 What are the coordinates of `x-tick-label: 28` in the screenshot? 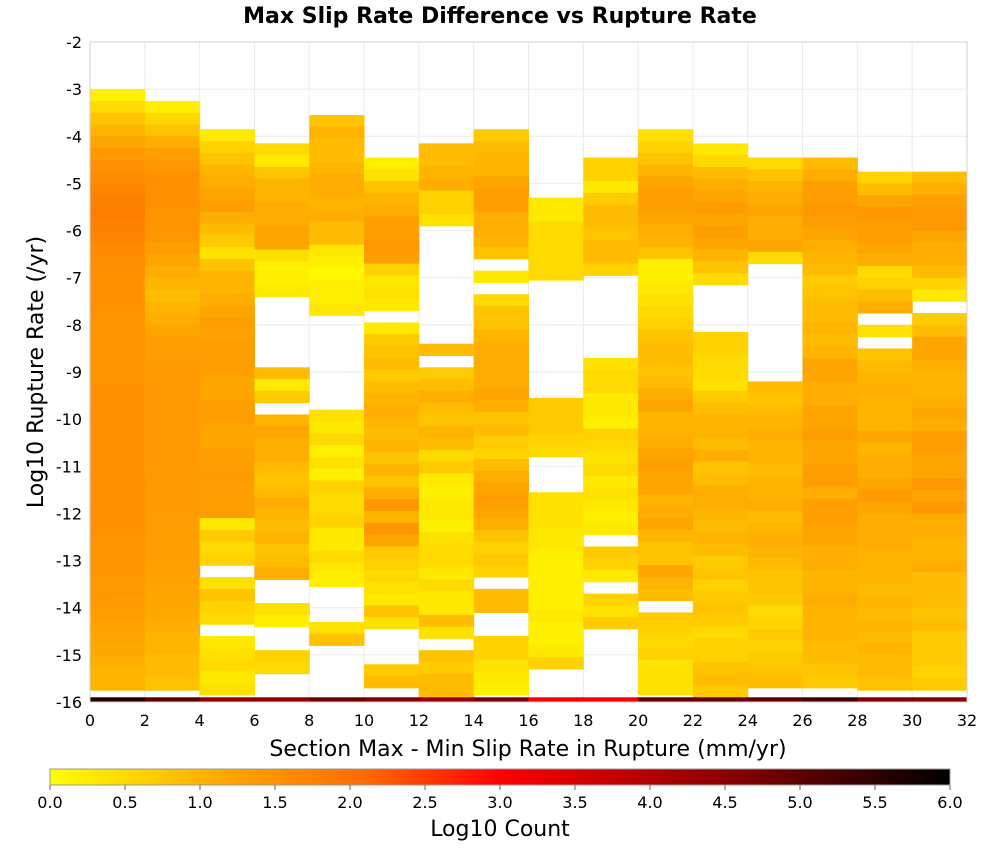 It's located at (857, 720).